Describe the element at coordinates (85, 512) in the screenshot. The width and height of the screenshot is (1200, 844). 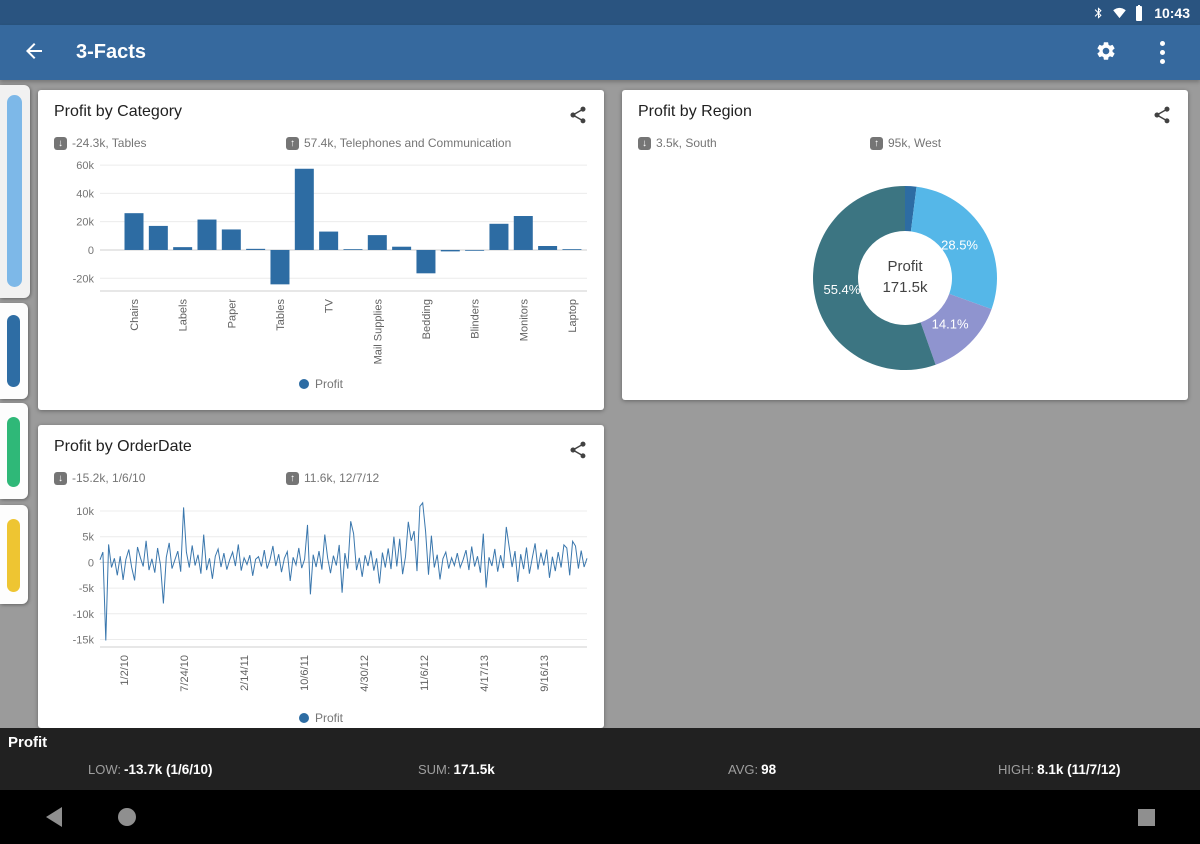
I see `svg-text: 10k` at that location.